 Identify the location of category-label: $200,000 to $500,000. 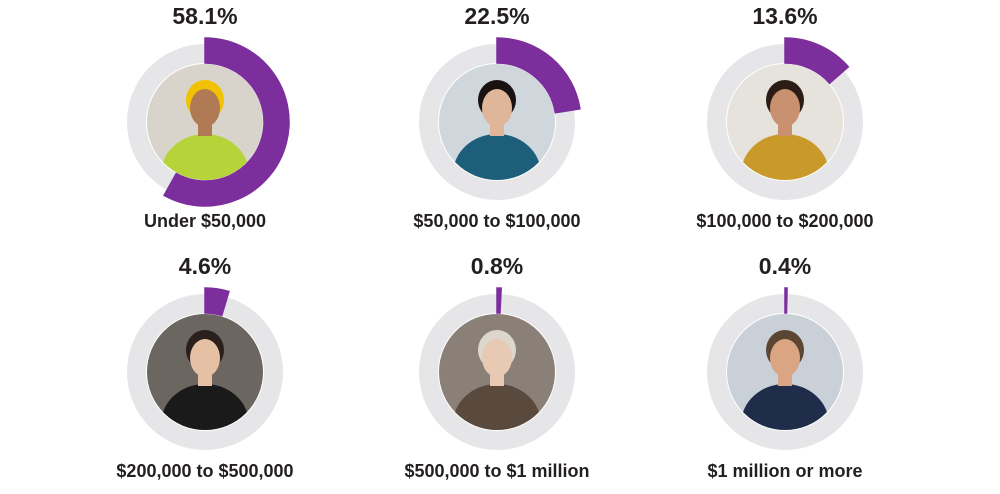
(204, 471).